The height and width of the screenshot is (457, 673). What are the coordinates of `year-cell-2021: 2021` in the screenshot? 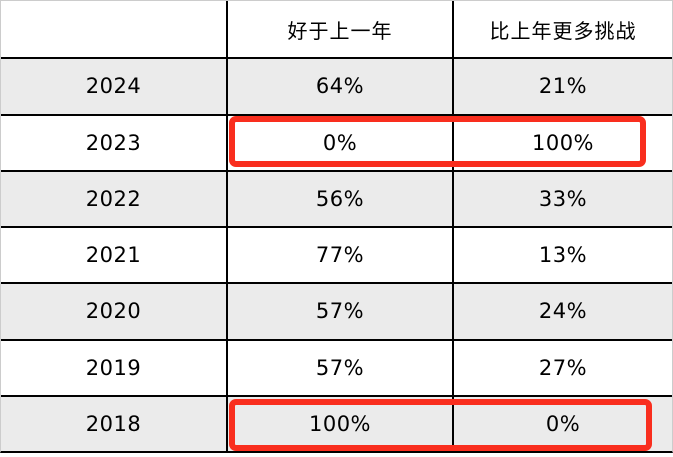 It's located at (113, 254).